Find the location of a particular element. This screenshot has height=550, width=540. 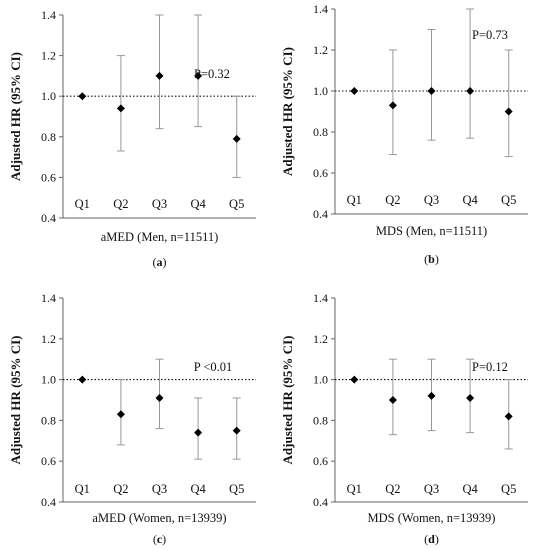

p-value-annotation: P=0.32 is located at coordinates (212, 74).